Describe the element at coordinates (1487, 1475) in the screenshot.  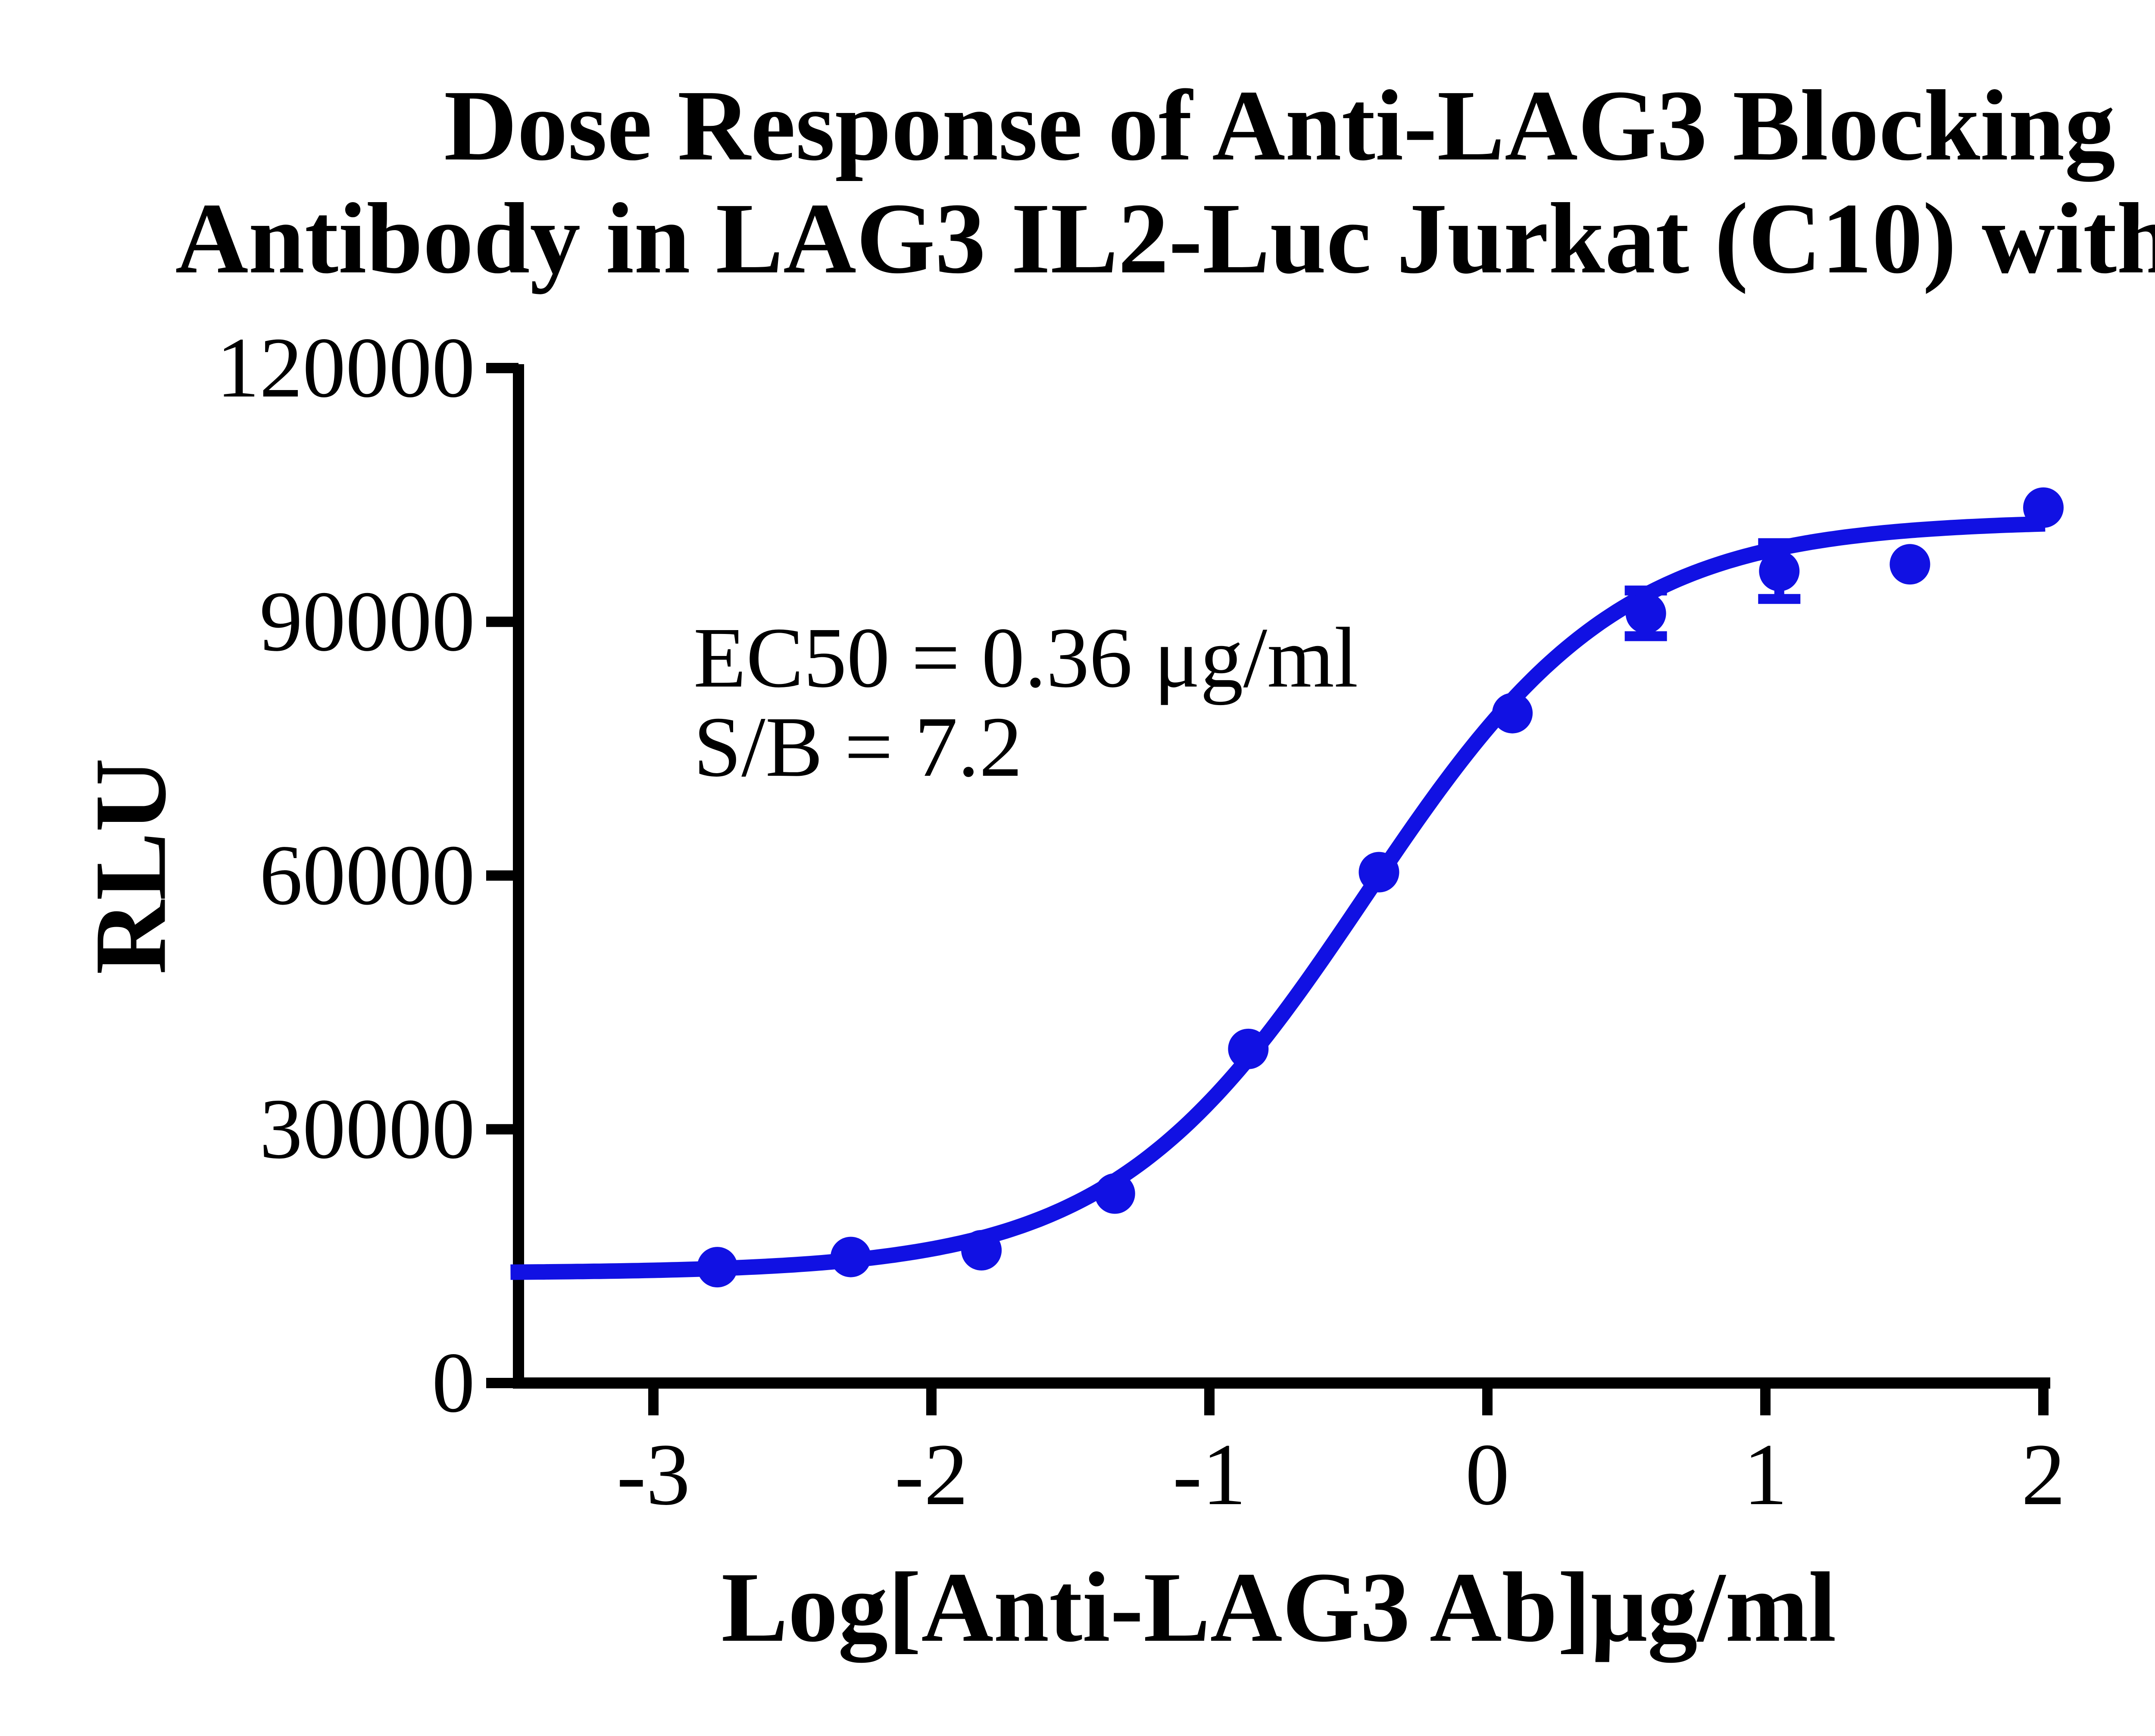
I see `x-tick-label: 0` at that location.